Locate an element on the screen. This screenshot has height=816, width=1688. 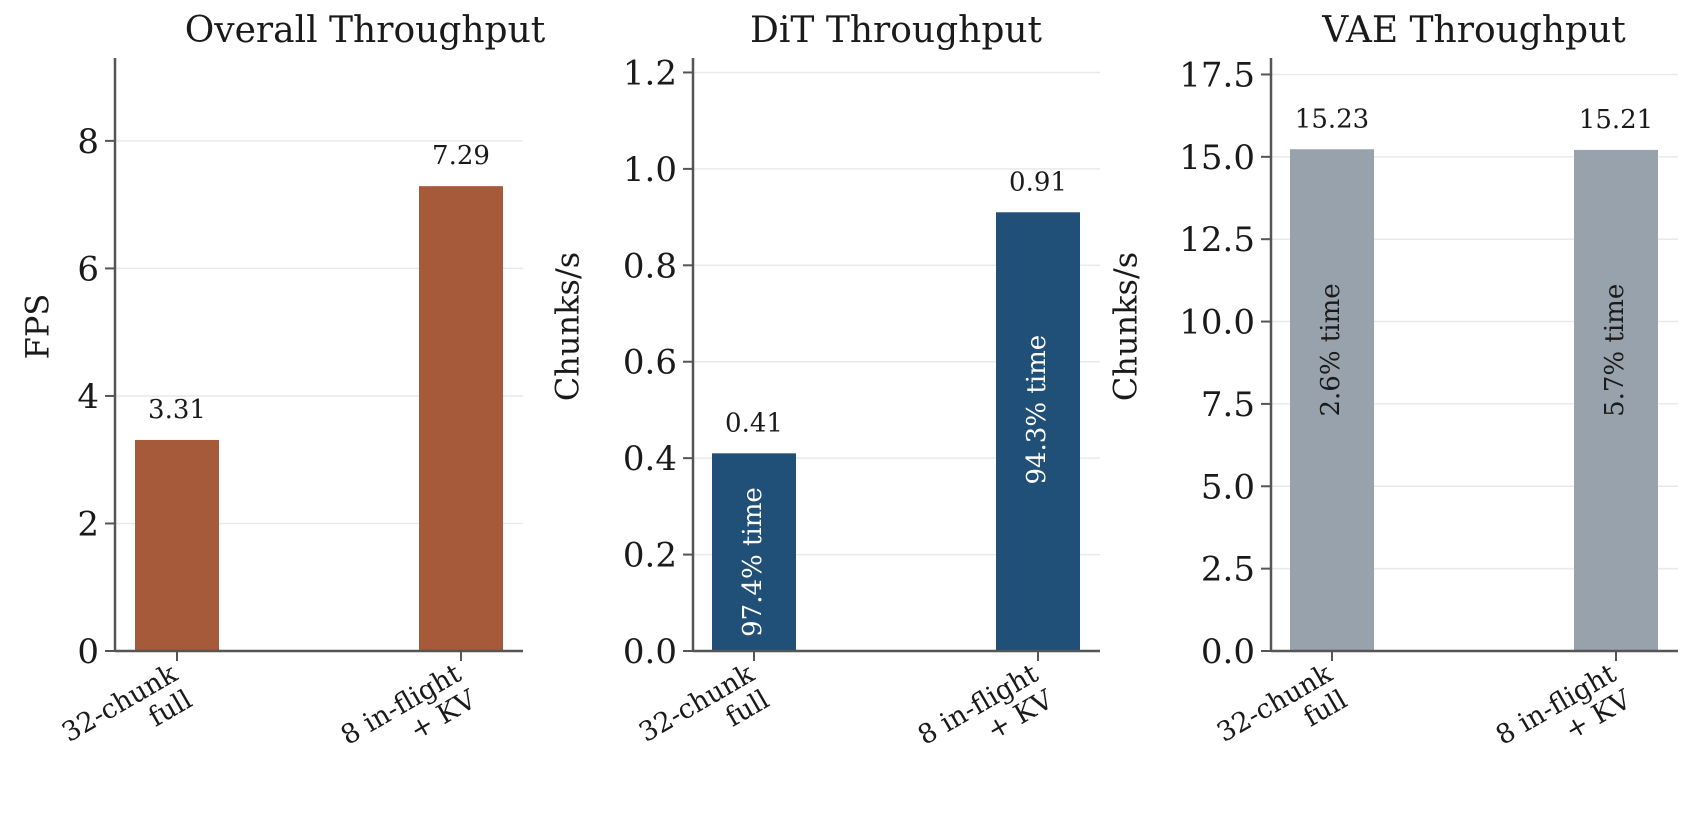
chart-title: Overall Throughput is located at coordinates (365, 30).